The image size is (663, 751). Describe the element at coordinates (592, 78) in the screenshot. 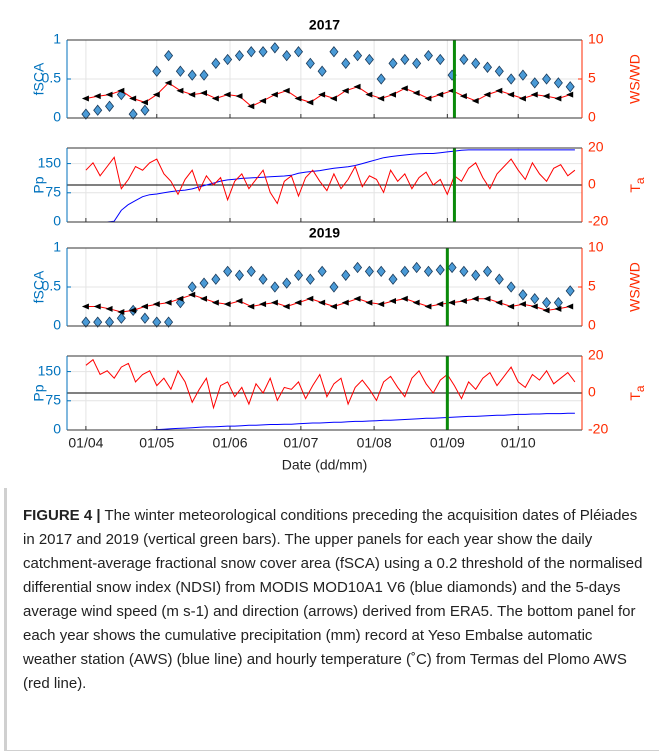

I see `y2-tick-label: 5` at that location.